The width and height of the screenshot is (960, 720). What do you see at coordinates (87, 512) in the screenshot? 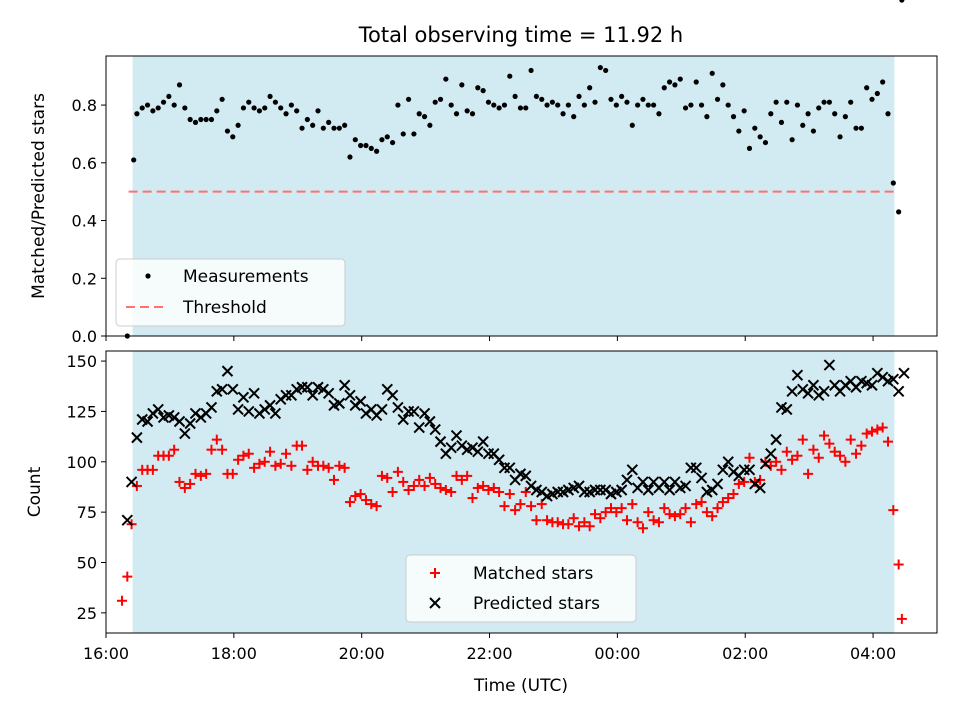
I see `ytick-label: 75` at bounding box center [87, 512].